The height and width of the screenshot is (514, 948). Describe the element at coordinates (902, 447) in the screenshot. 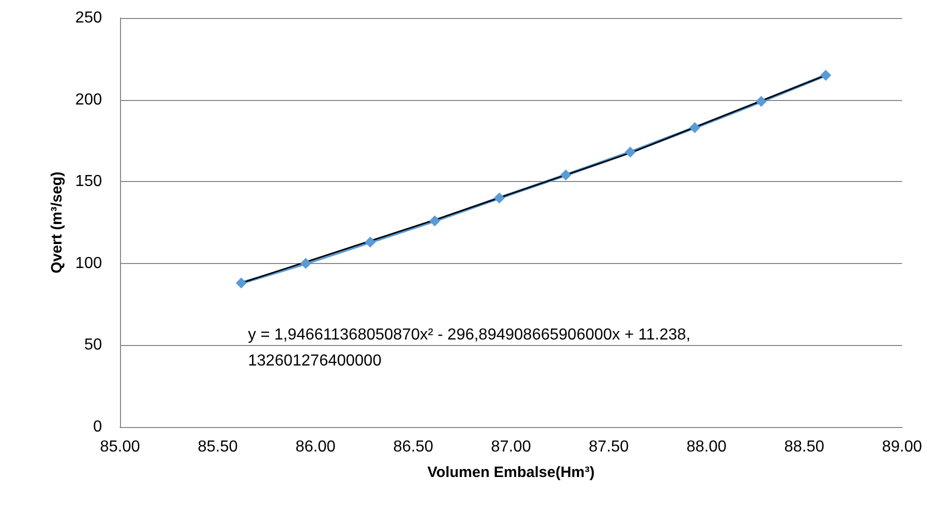

I see `x-tick-label: 89.00` at that location.